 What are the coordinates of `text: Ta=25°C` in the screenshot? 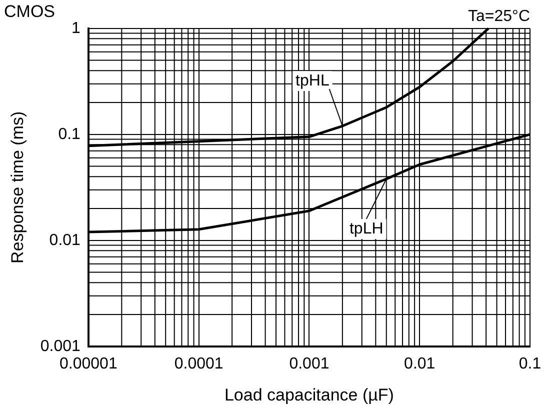 It's located at (499, 16).